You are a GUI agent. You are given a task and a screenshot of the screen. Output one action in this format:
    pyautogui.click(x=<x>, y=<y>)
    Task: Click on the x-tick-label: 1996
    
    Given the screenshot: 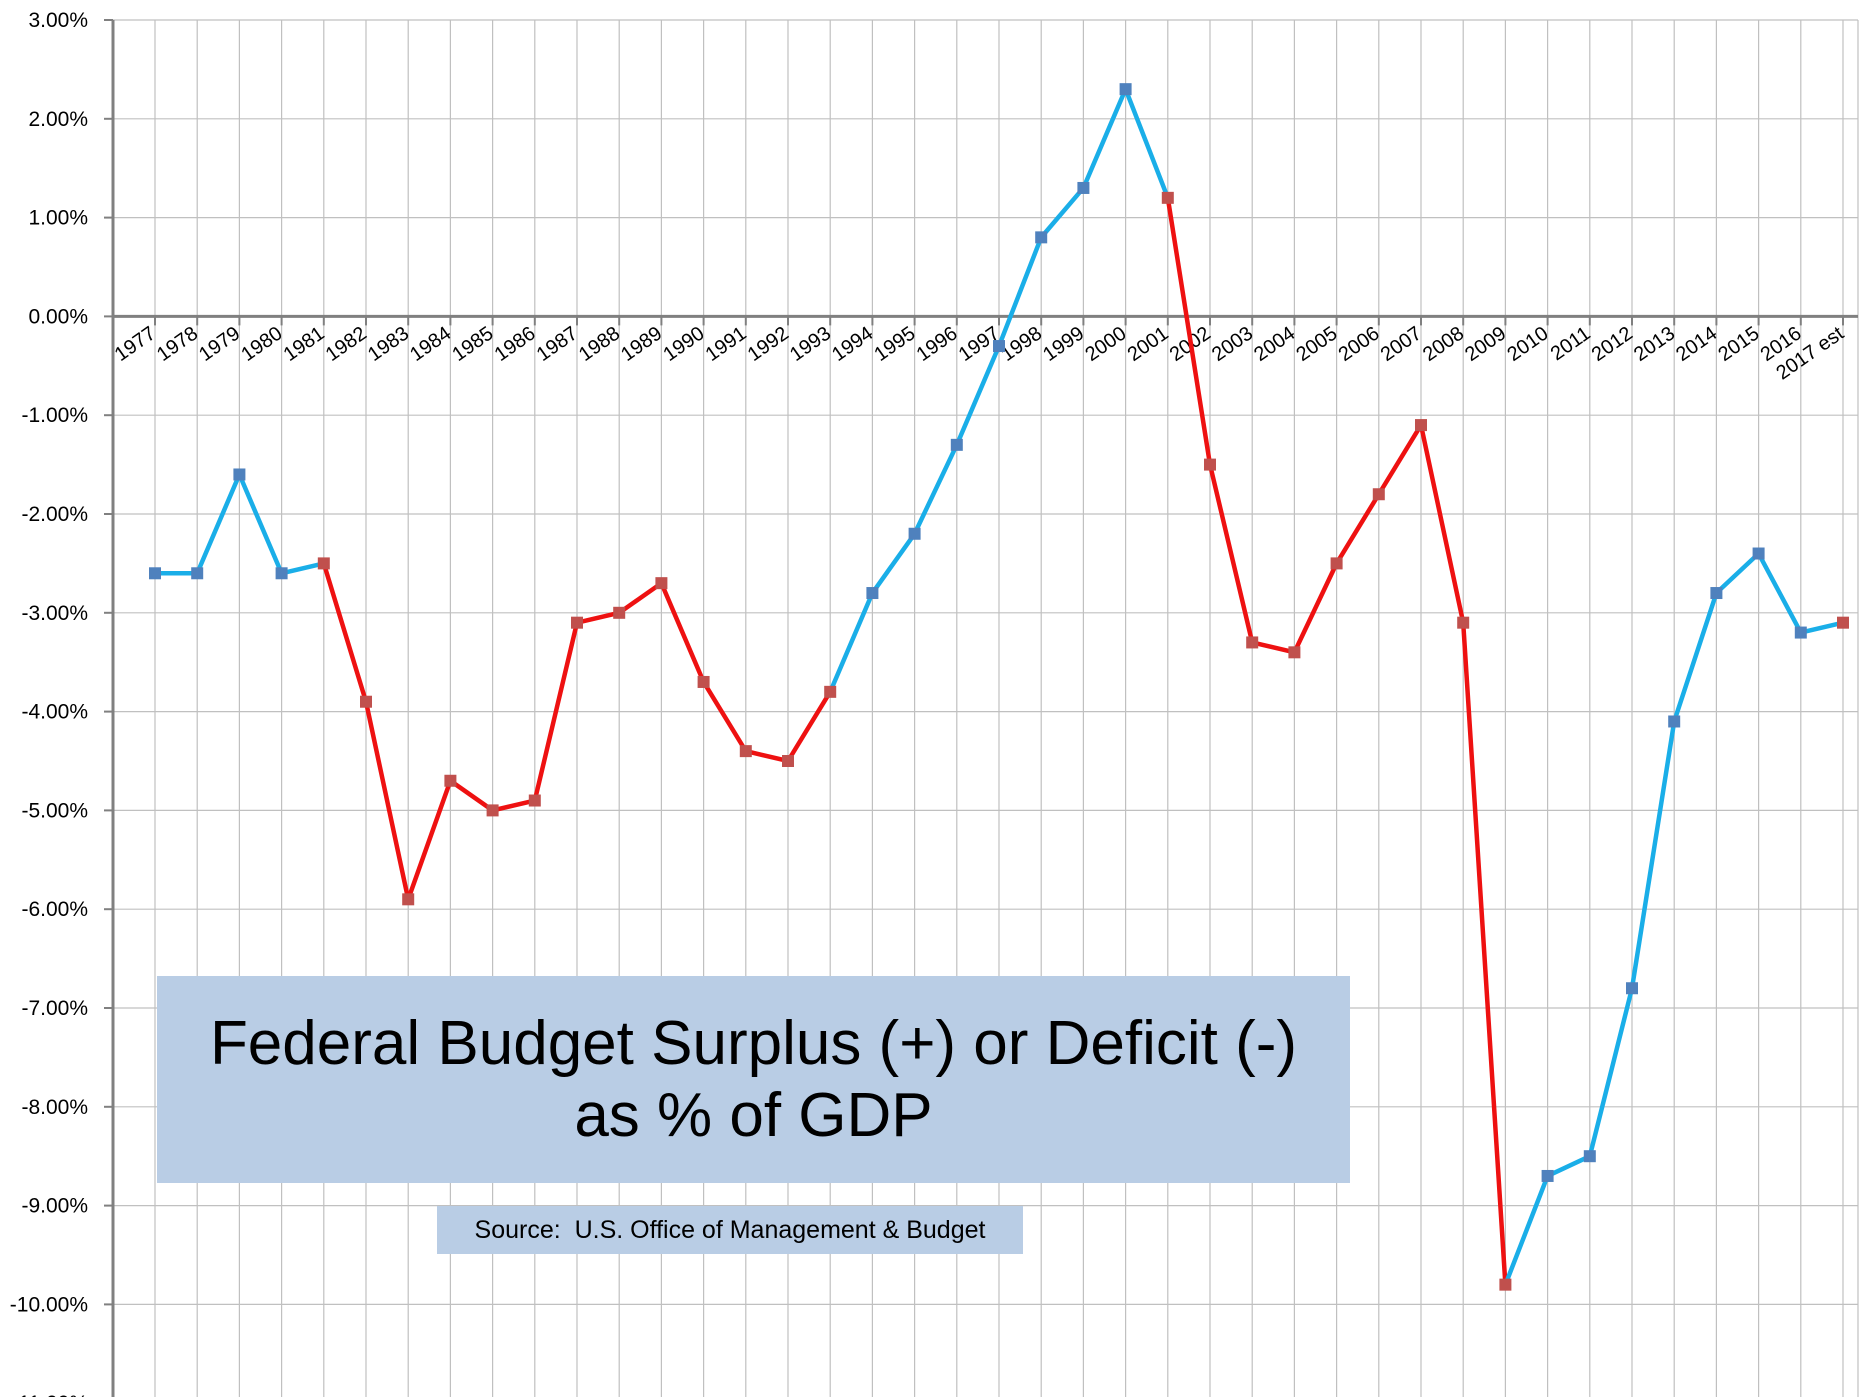 What is the action you would take?
    pyautogui.click(x=937, y=344)
    